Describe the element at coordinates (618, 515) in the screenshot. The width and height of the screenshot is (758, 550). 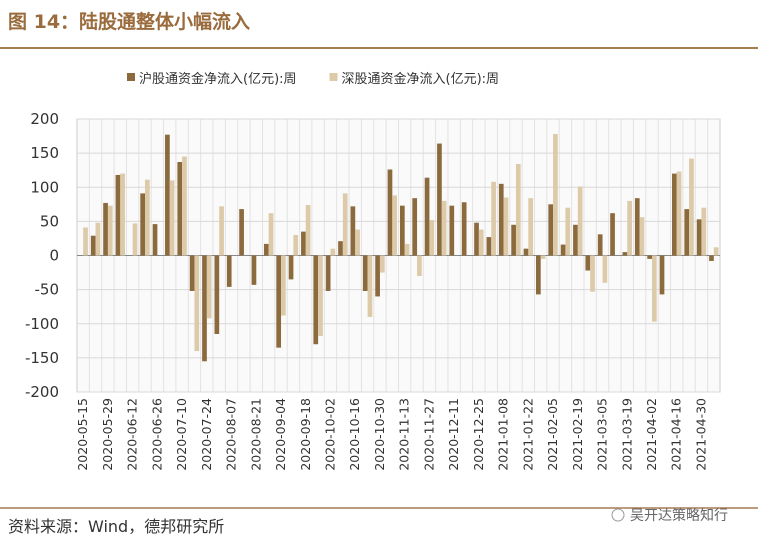
I see `watermark-icon` at that location.